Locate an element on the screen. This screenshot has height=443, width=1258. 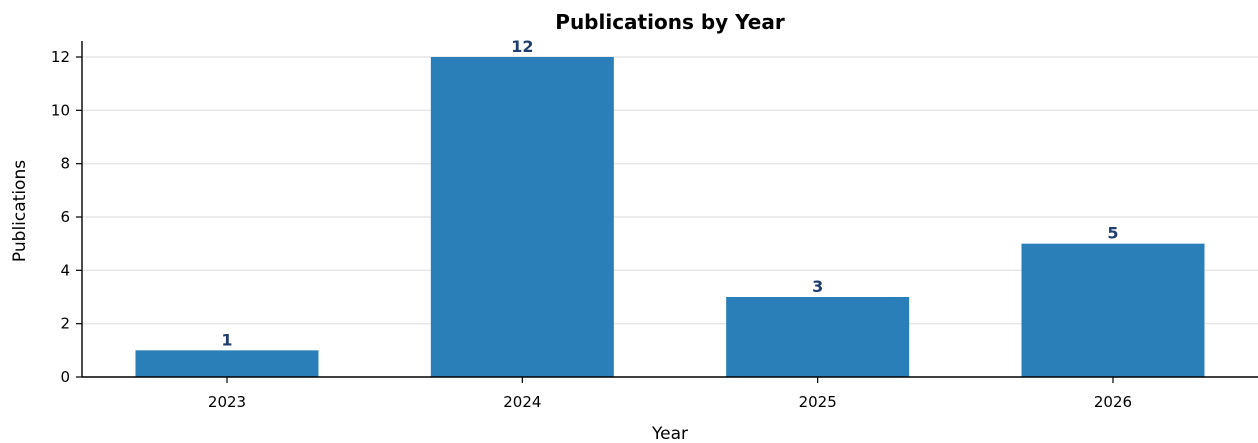
data-label-2025: 3 is located at coordinates (817, 286).